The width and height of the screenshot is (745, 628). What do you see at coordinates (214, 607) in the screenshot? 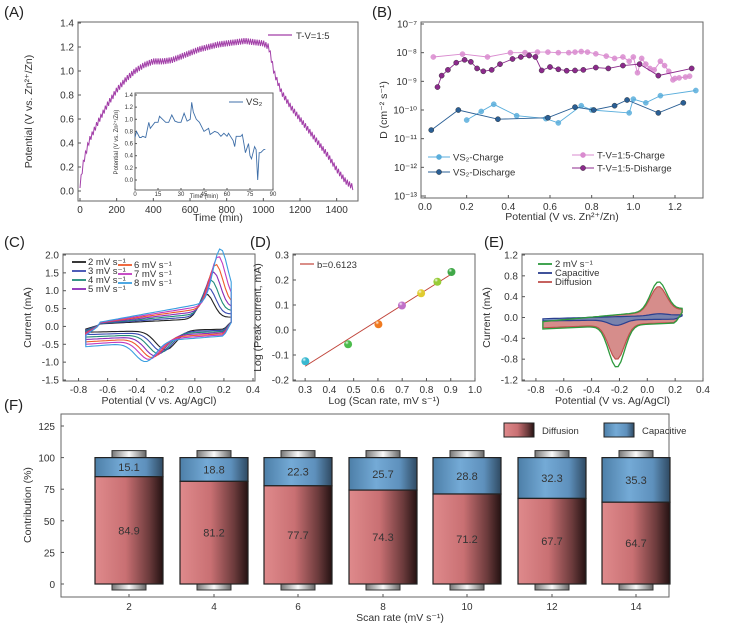
I see `x-tick-label: 4` at bounding box center [214, 607].